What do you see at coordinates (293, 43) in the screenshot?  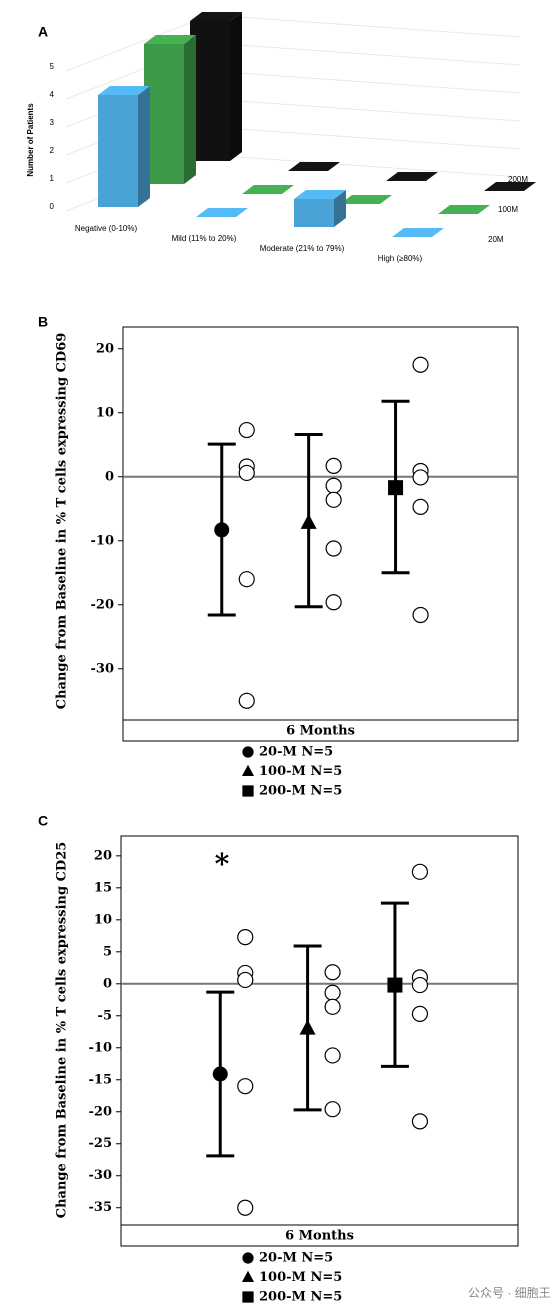 I see `grid-line` at bounding box center [293, 43].